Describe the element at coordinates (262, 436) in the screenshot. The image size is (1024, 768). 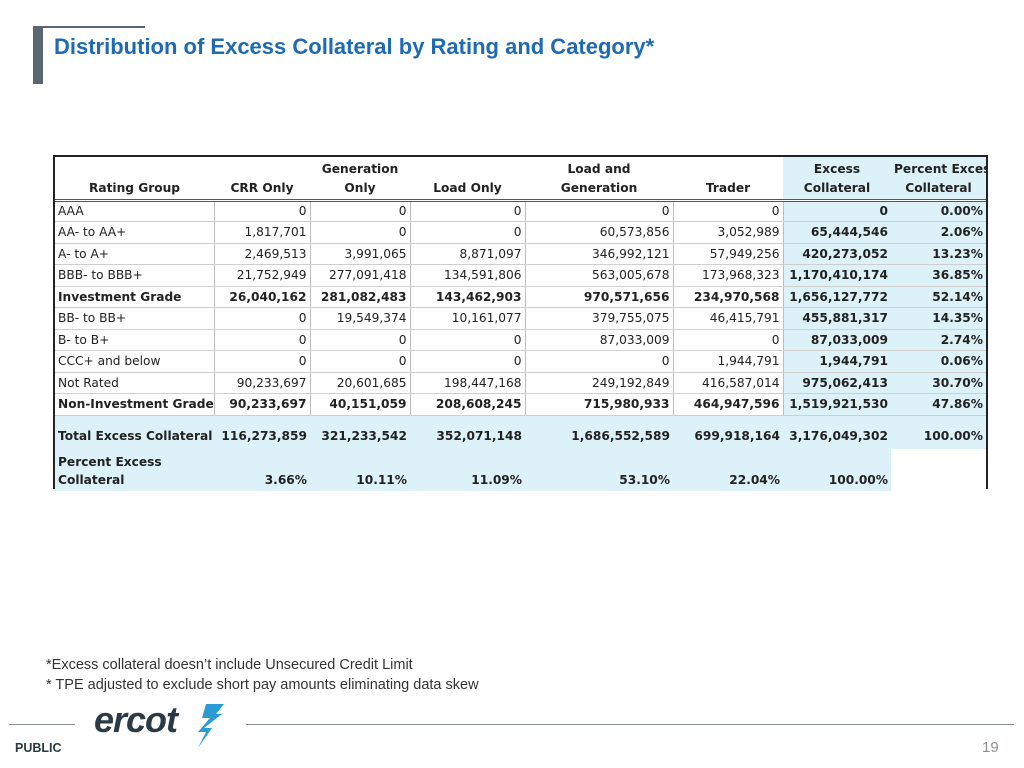
I see `total-cell: 116,273,859` at that location.